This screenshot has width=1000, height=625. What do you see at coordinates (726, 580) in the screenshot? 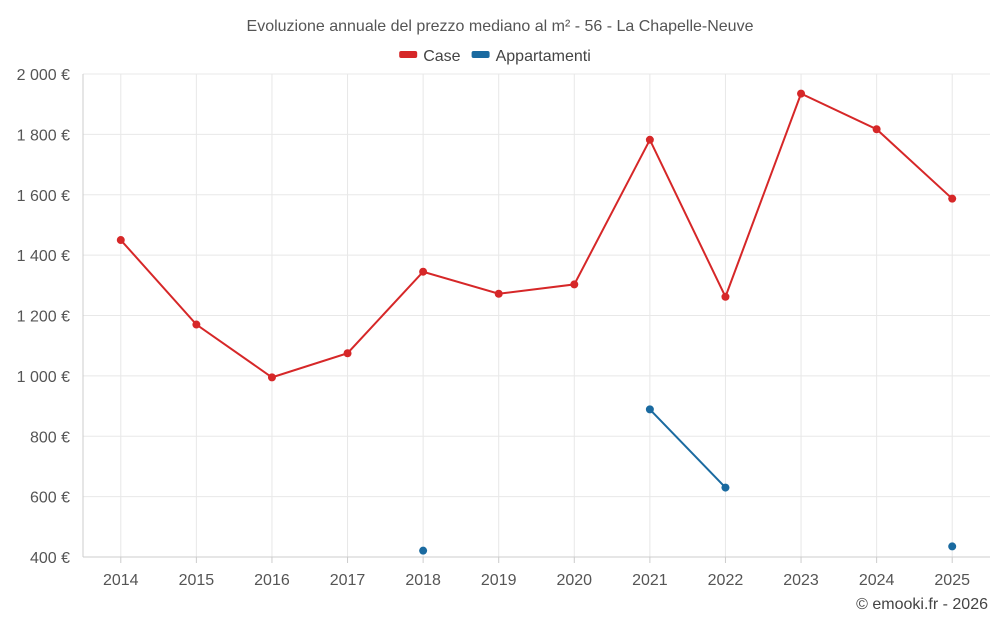
I see `x-tick-label: 2022` at bounding box center [726, 580].